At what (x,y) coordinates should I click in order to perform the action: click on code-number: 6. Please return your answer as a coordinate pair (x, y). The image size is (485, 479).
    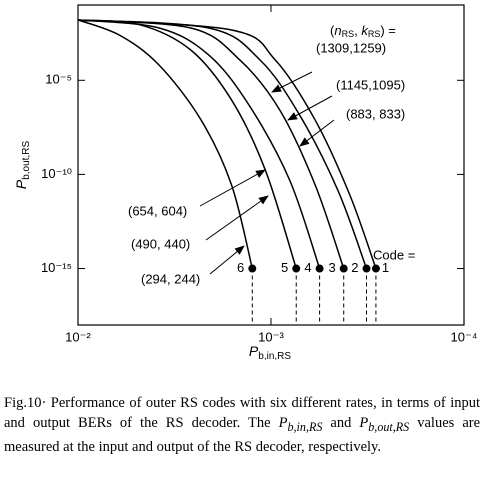
    Looking at the image, I should click on (240, 267).